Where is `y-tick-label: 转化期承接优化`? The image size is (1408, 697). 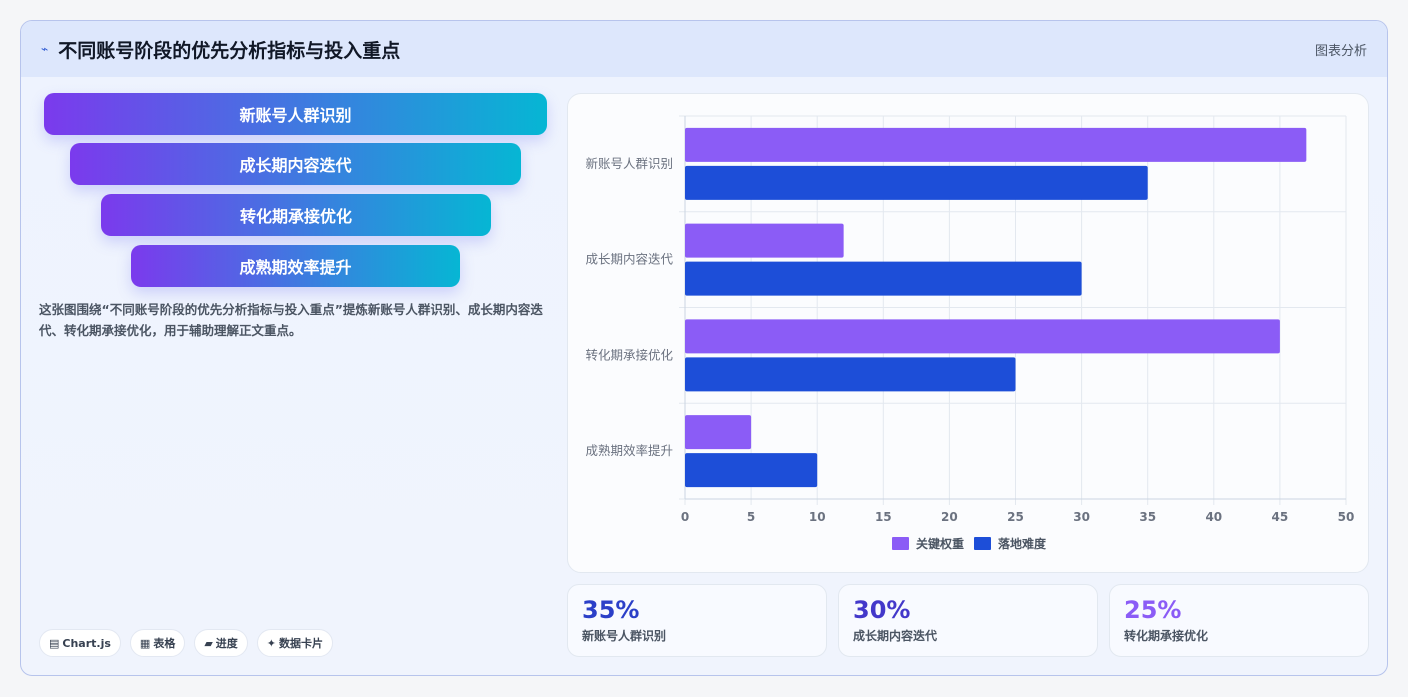 y-tick-label: 转化期承接优化 is located at coordinates (629, 354).